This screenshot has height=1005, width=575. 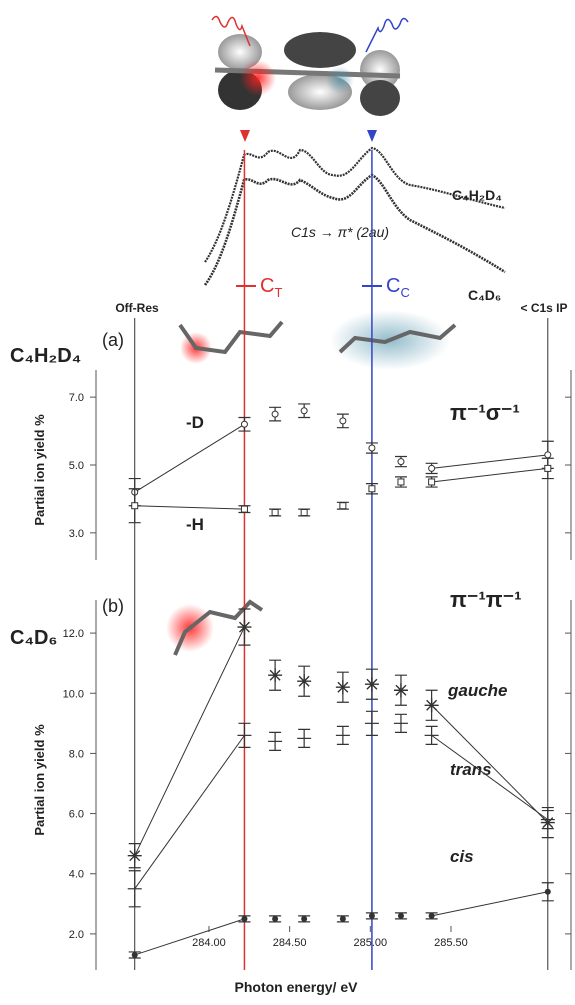 What do you see at coordinates (113, 340) in the screenshot?
I see `panel-label: (a)` at bounding box center [113, 340].